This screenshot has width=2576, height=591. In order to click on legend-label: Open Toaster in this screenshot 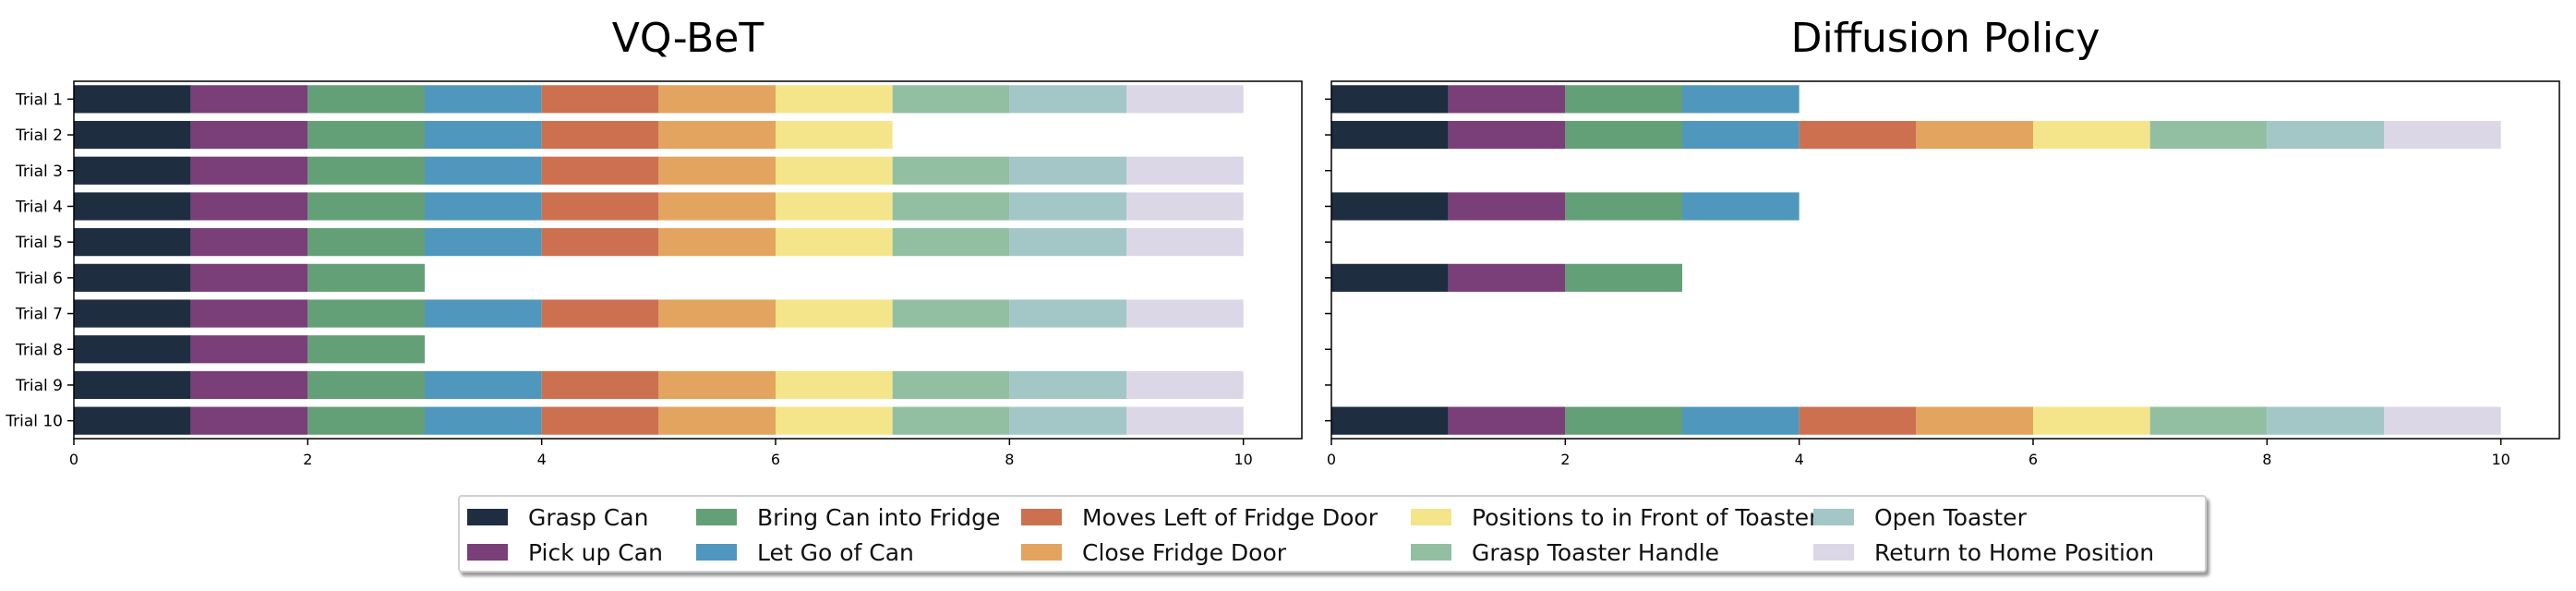, I will do `click(1950, 517)`.